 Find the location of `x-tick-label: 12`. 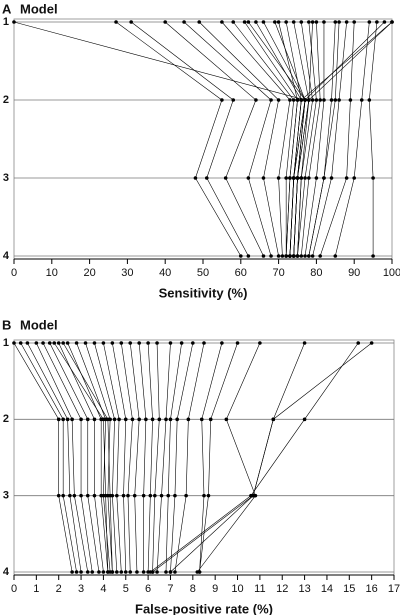

x-tick-label: 12 is located at coordinates (282, 589).